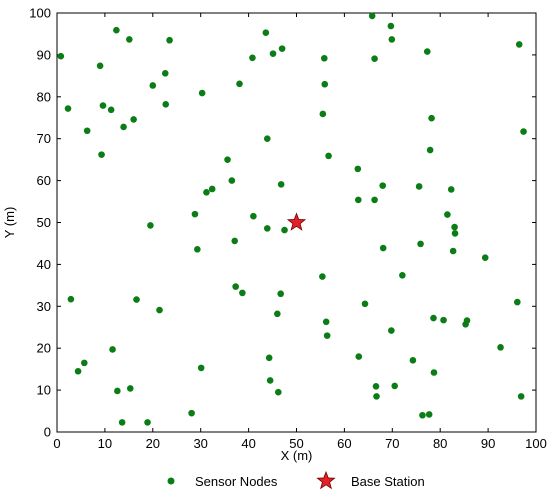 Image resolution: width=550 pixels, height=496 pixels. I want to click on y-tick-label: 10, so click(44, 390).